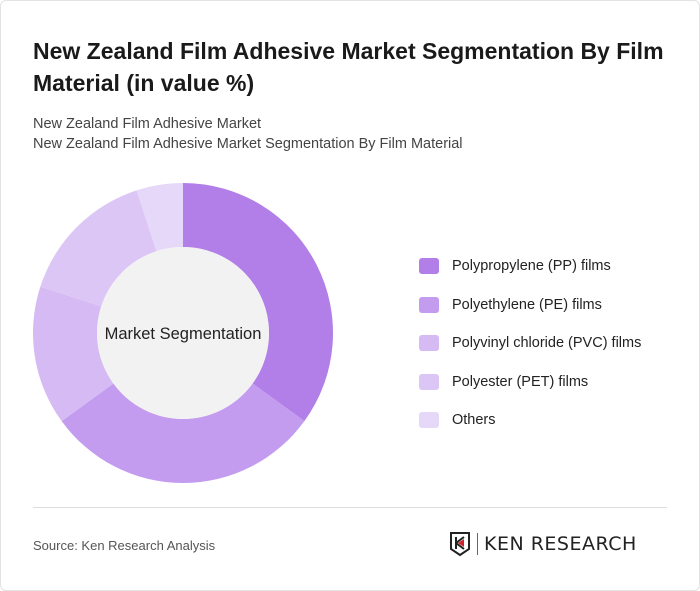  I want to click on legend-item: Polypropylene (PP) films, so click(530, 266).